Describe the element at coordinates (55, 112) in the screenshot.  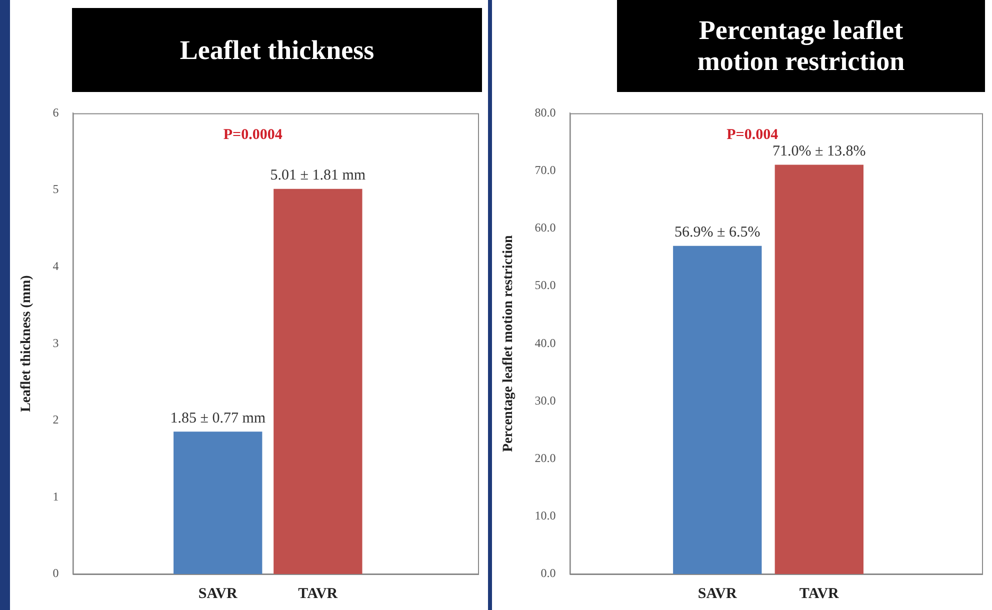
I see `y-tick-label: 6` at that location.